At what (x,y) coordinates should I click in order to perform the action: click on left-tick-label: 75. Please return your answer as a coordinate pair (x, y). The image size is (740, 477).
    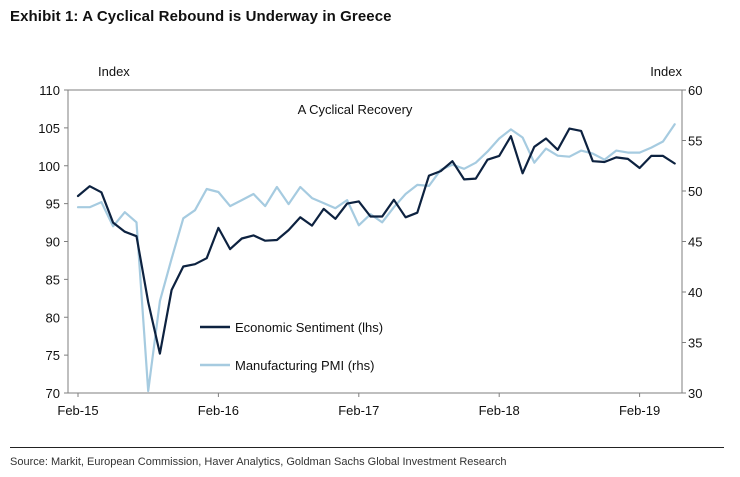
    Looking at the image, I should click on (53, 355).